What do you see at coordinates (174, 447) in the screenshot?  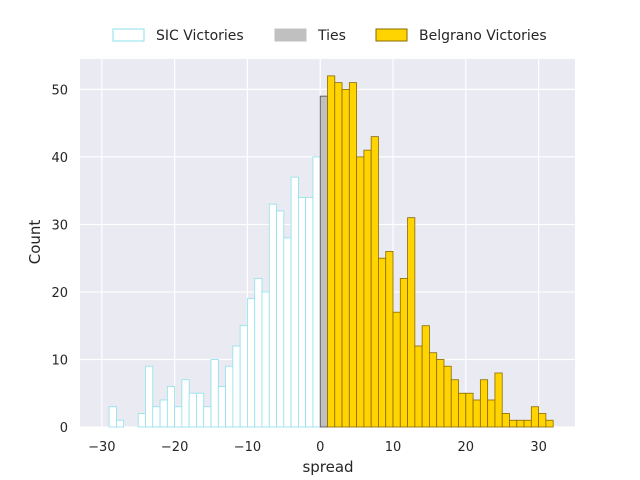 I see `x-tick-label: −20` at bounding box center [174, 447].